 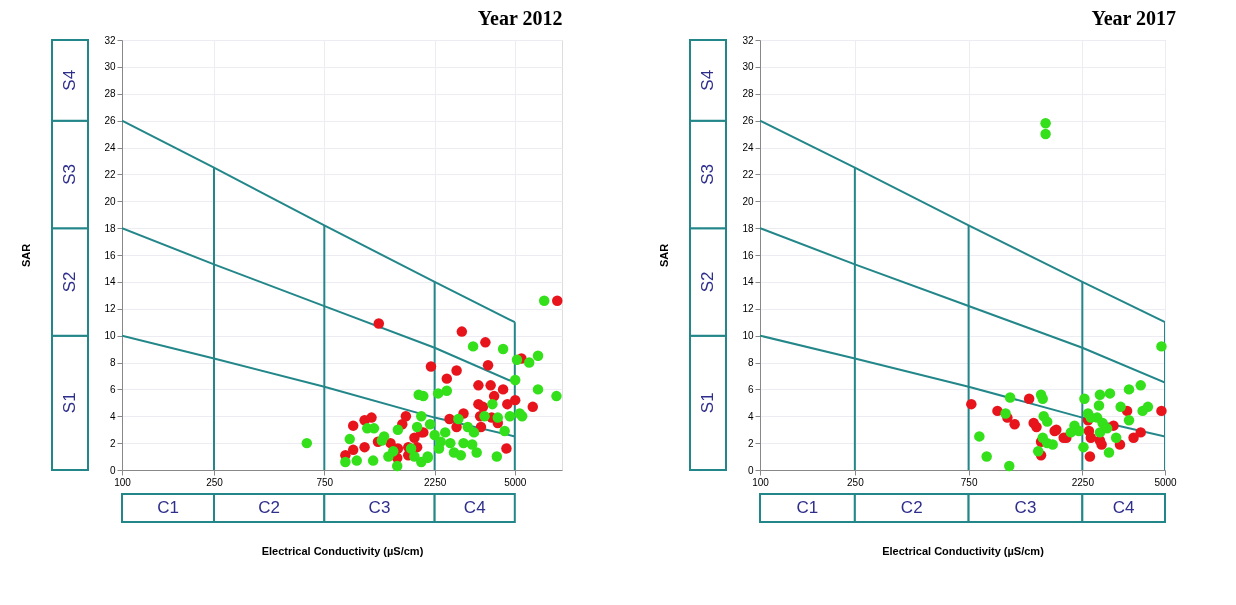 What do you see at coordinates (1134, 18) in the screenshot?
I see `chart-title: Year 2017` at bounding box center [1134, 18].